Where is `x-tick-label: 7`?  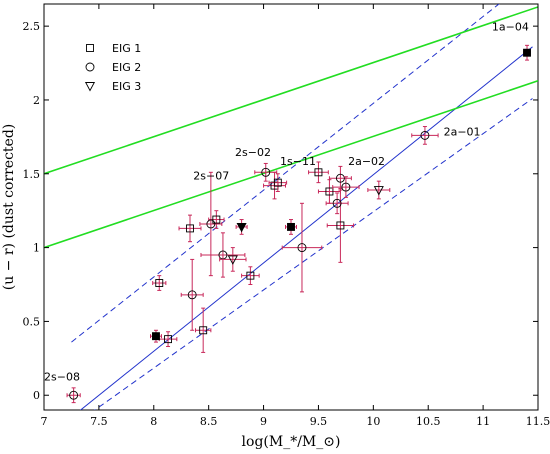
x-tick-label: 7 is located at coordinates (44, 421).